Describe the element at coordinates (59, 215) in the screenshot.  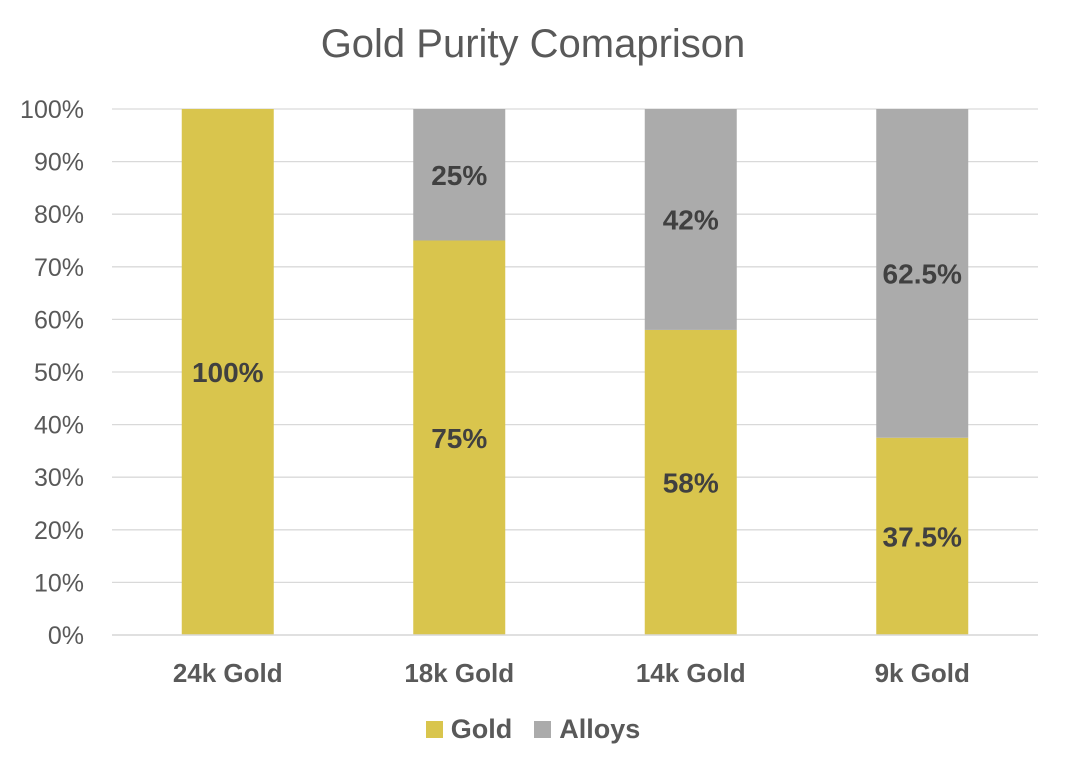
I see `y-tick-label: 80%` at that location.